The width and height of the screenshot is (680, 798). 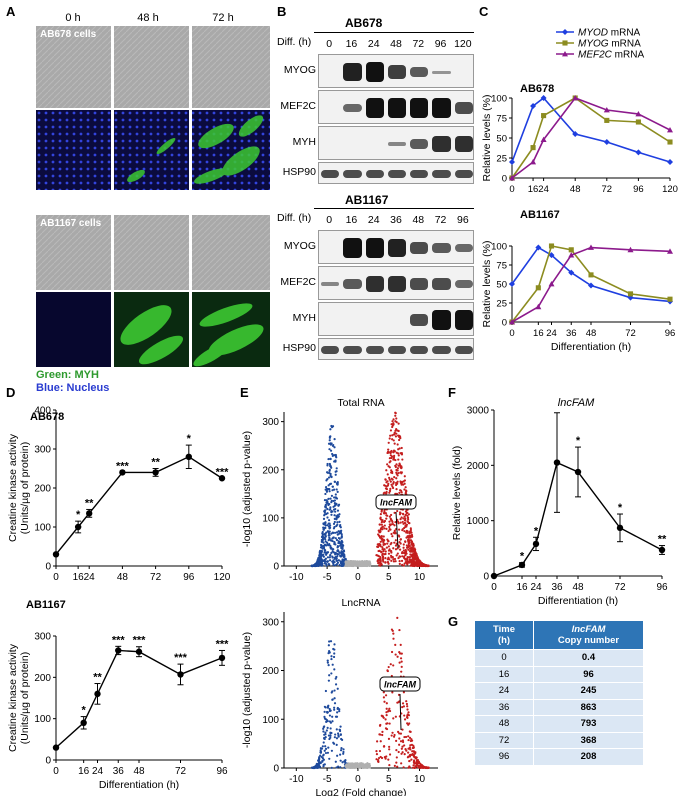 I want to click on blot-row-label: MYOG, so click(x=299, y=246).